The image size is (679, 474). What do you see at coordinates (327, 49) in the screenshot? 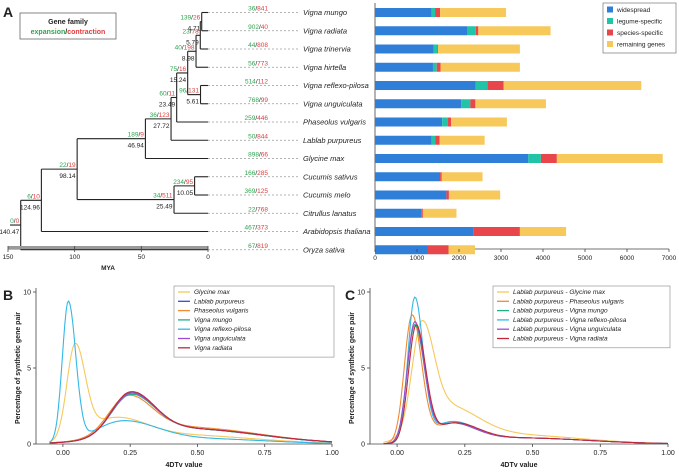
I see `species-label: Vigna trinervia` at bounding box center [327, 49].